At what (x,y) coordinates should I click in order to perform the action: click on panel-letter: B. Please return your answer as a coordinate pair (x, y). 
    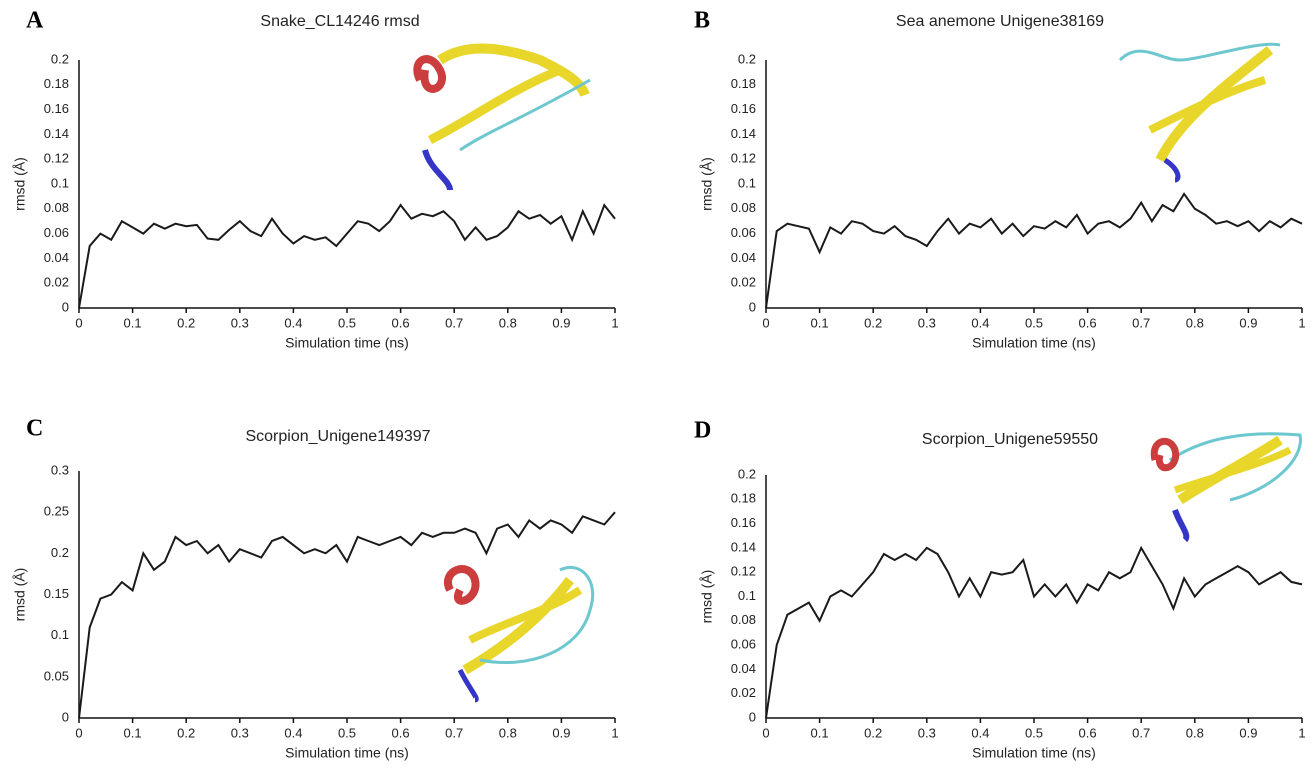
    Looking at the image, I should click on (702, 21).